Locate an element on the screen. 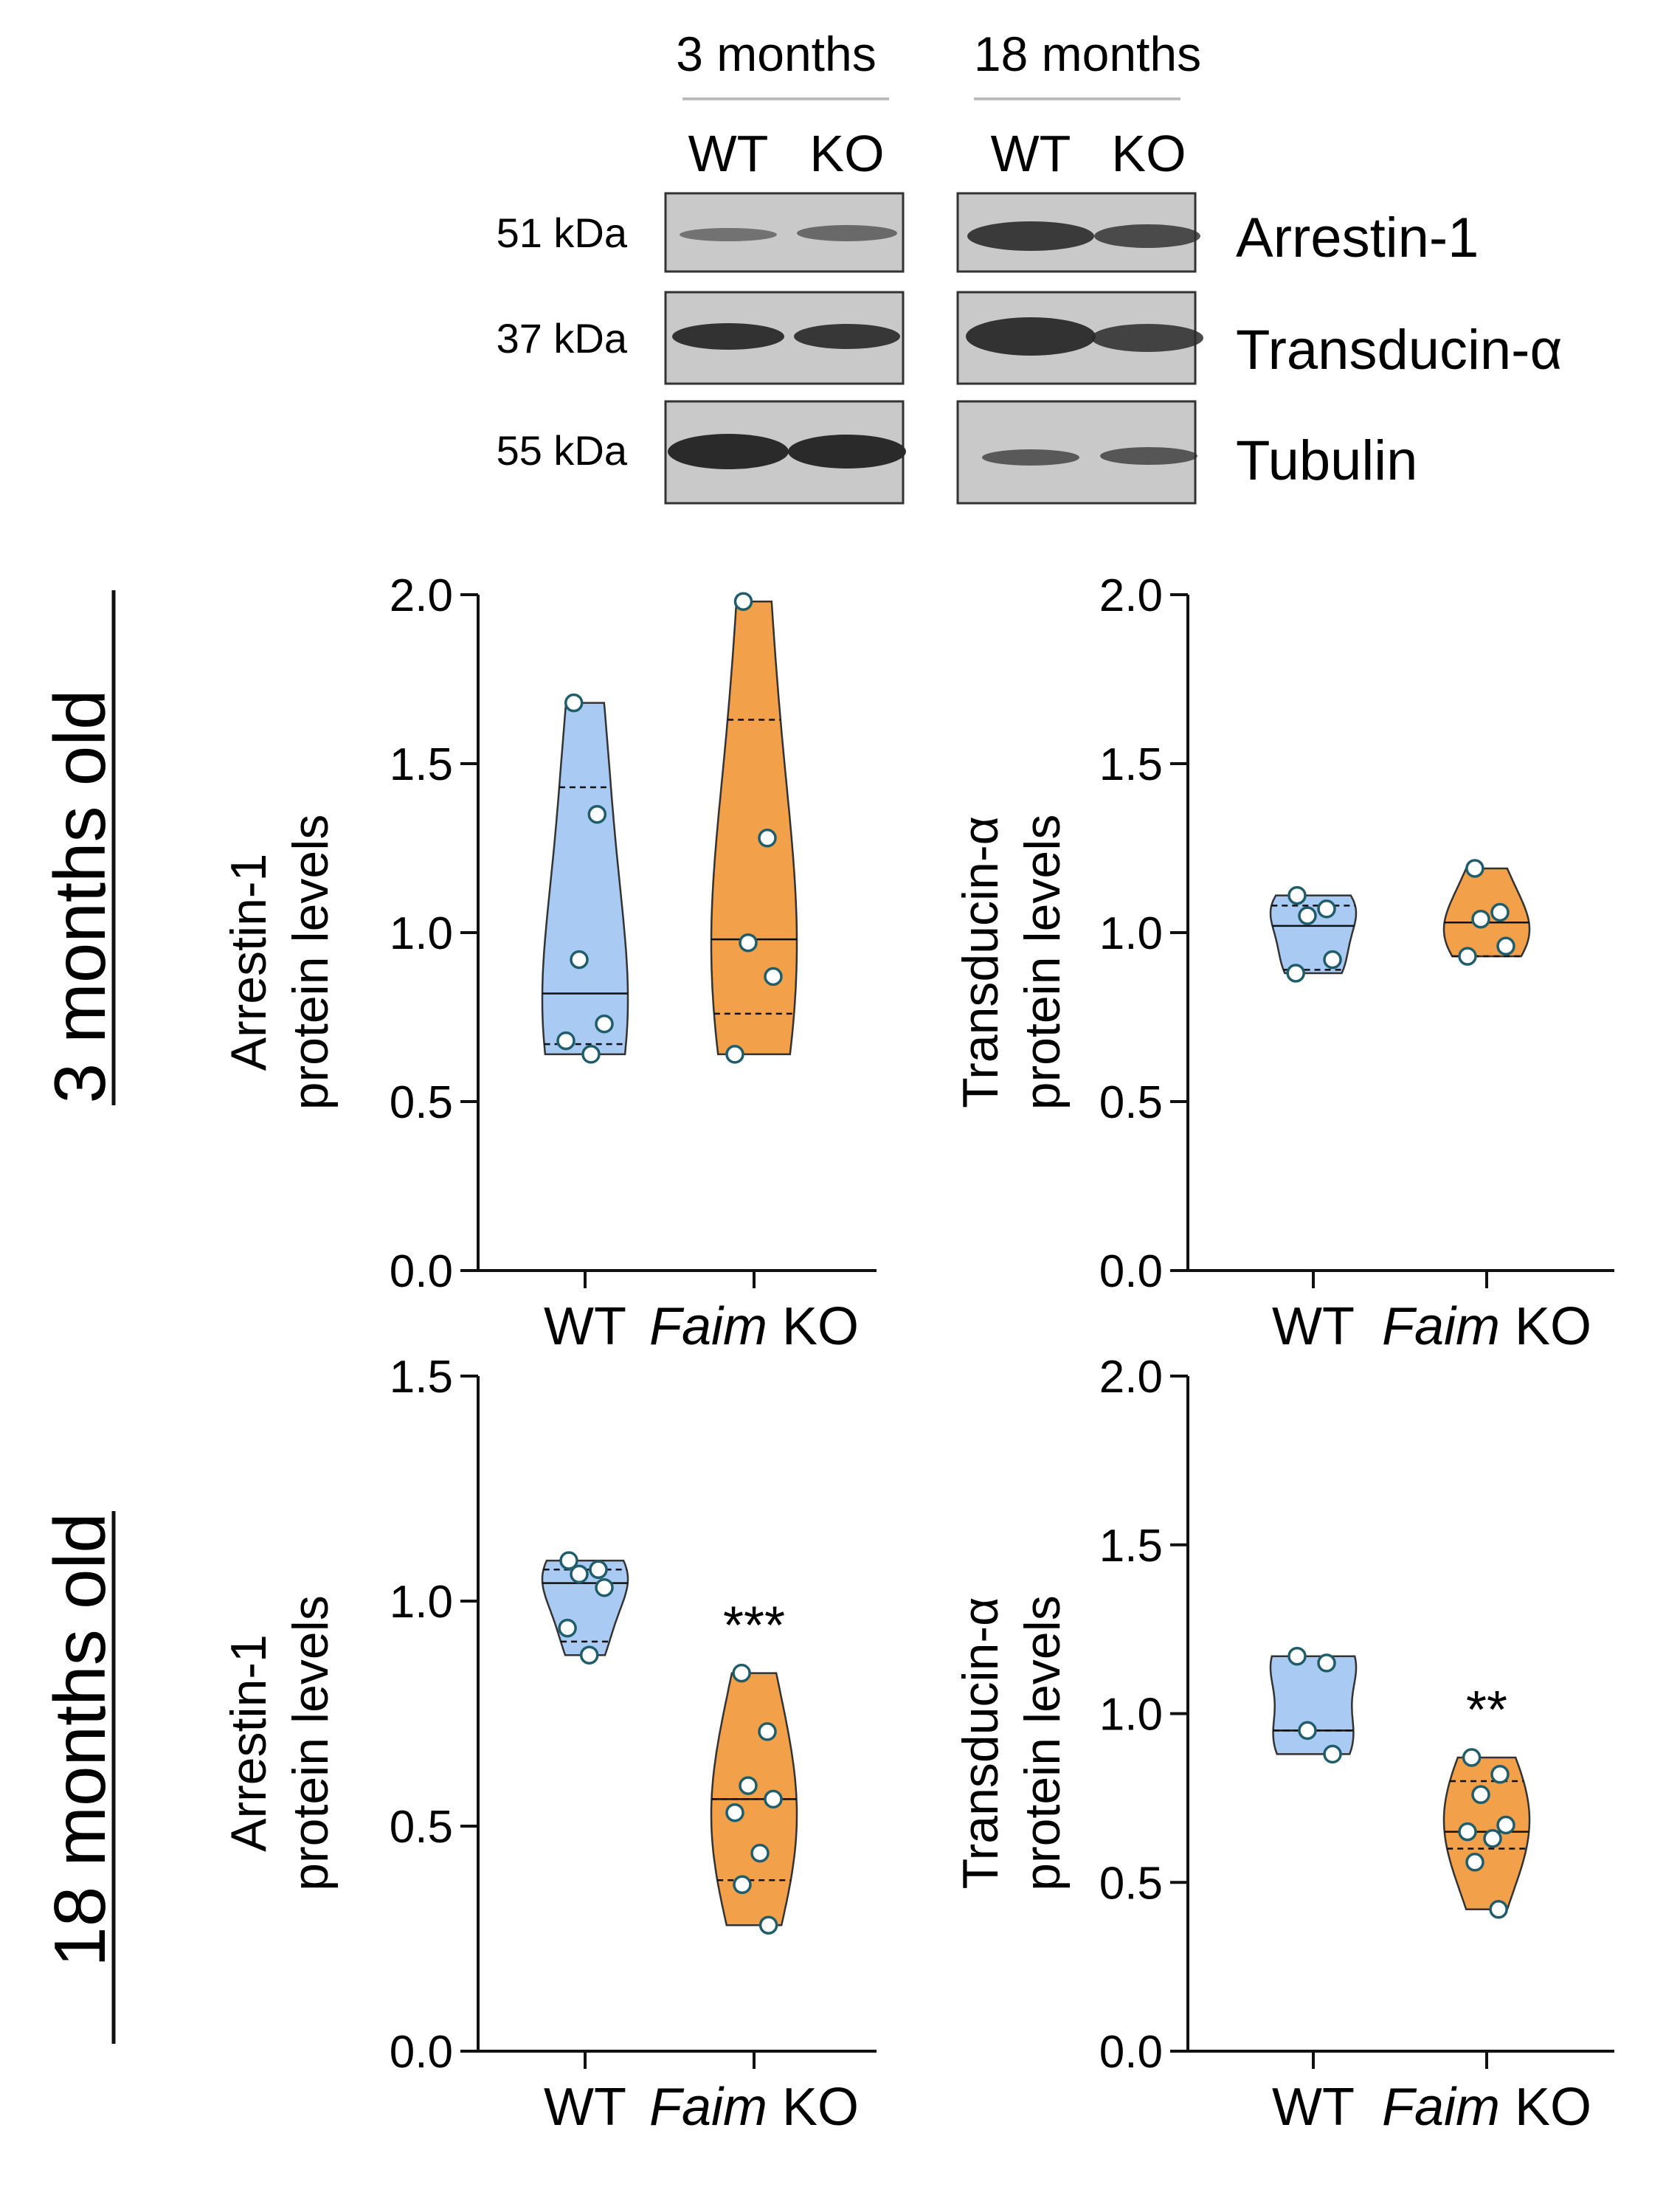  significance-label: *** is located at coordinates (754, 1626).